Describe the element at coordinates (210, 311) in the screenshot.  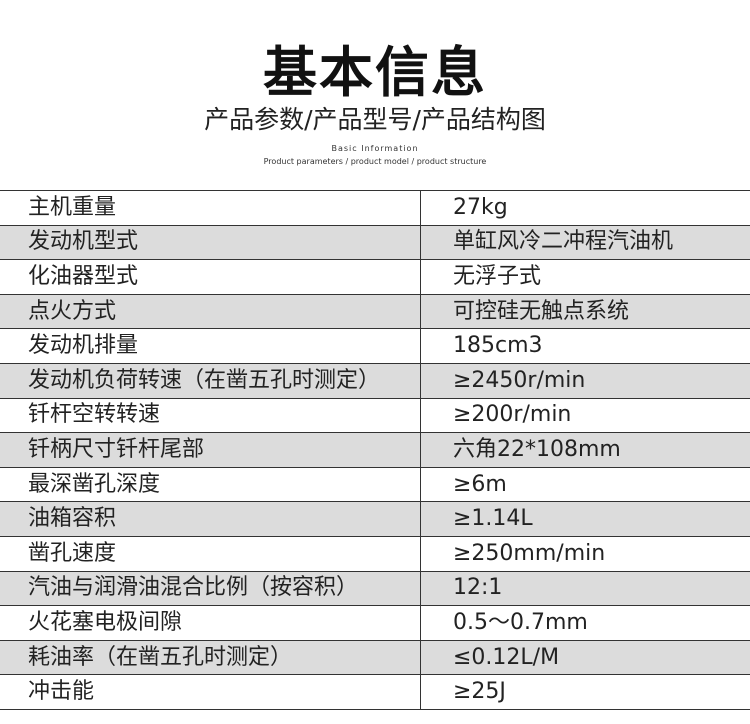
I see `spec-name: 点火方式` at that location.